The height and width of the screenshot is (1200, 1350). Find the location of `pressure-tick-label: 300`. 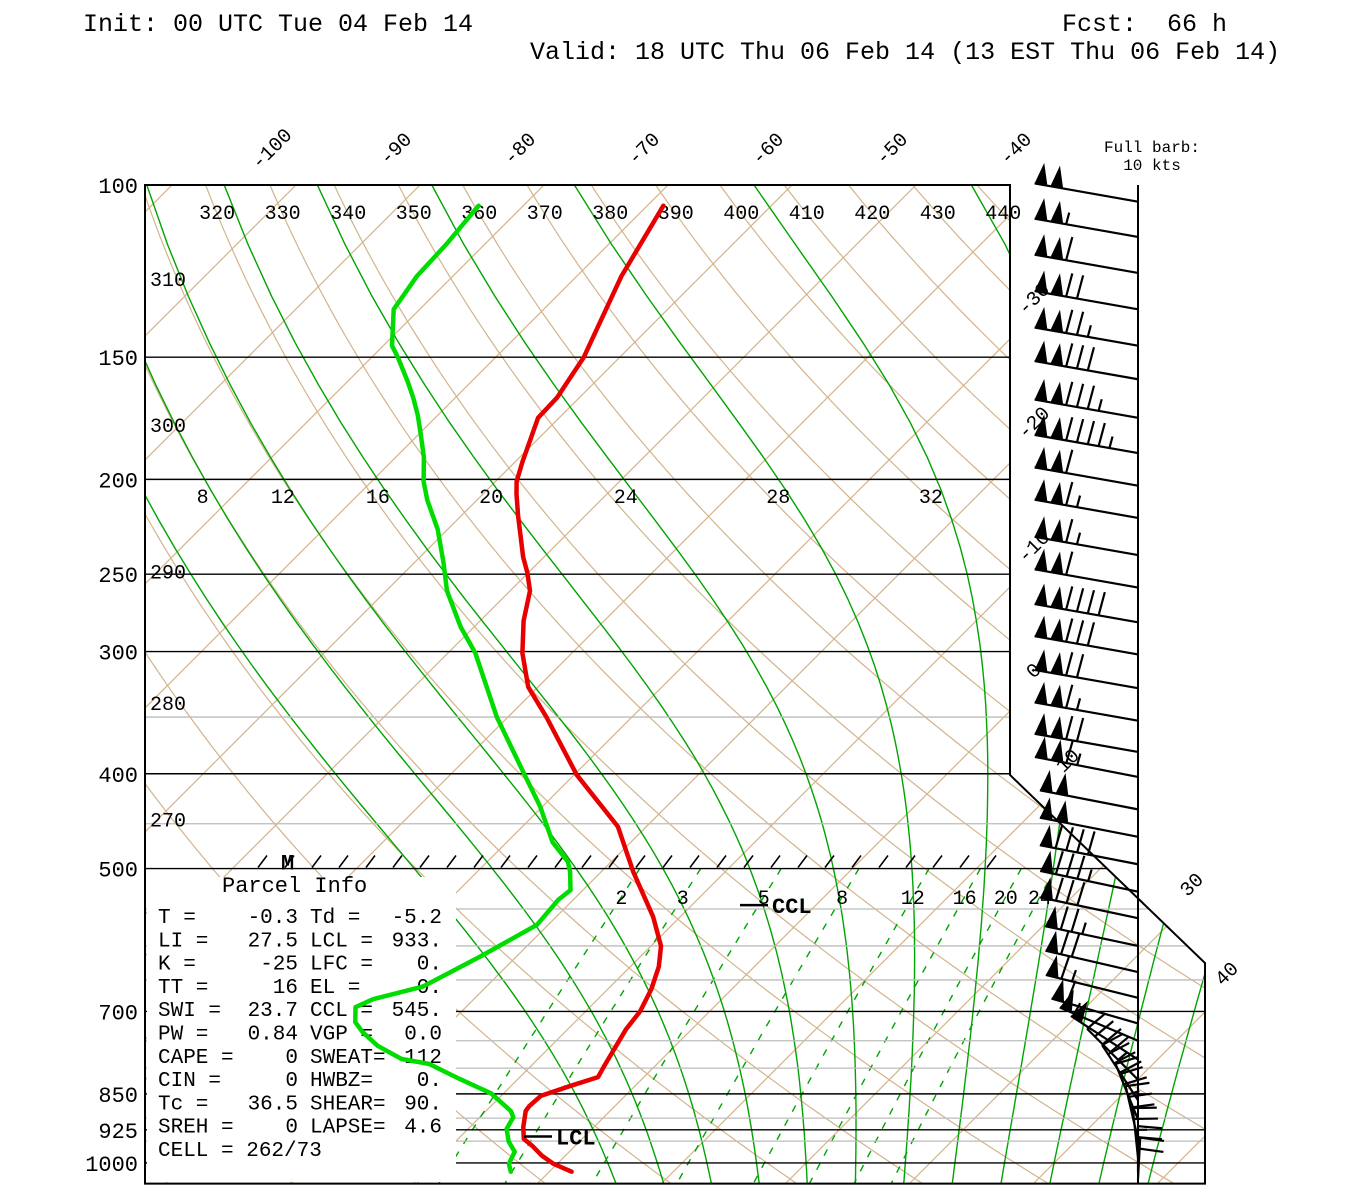

pressure-tick-label: 300 is located at coordinates (118, 654).